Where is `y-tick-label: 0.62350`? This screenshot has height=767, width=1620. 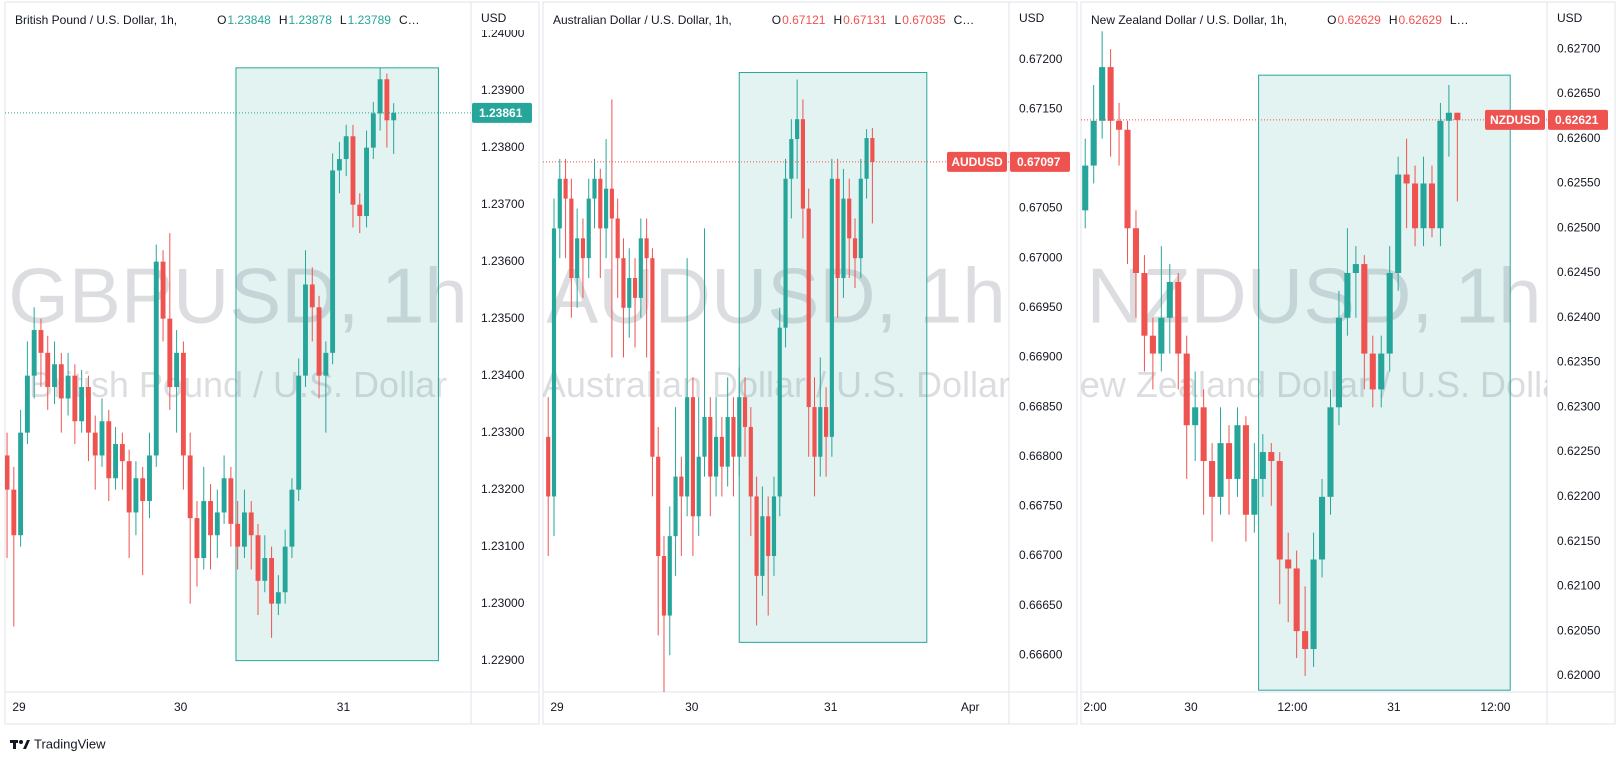
y-tick-label: 0.62350 is located at coordinates (1579, 362).